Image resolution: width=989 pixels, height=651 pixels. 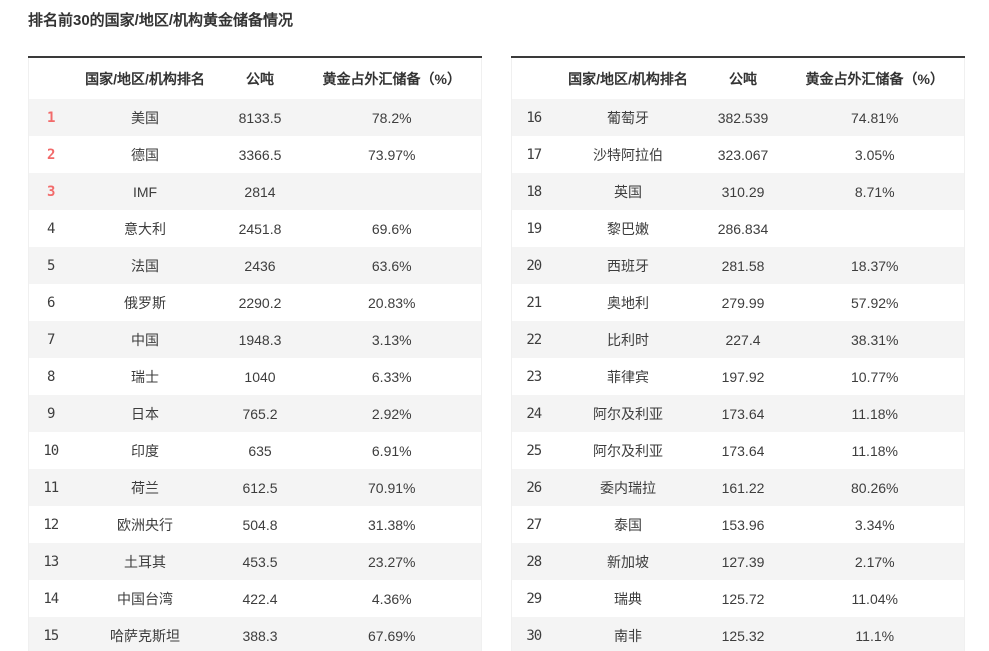 I want to click on rank-cell: 30, so click(x=534, y=635).